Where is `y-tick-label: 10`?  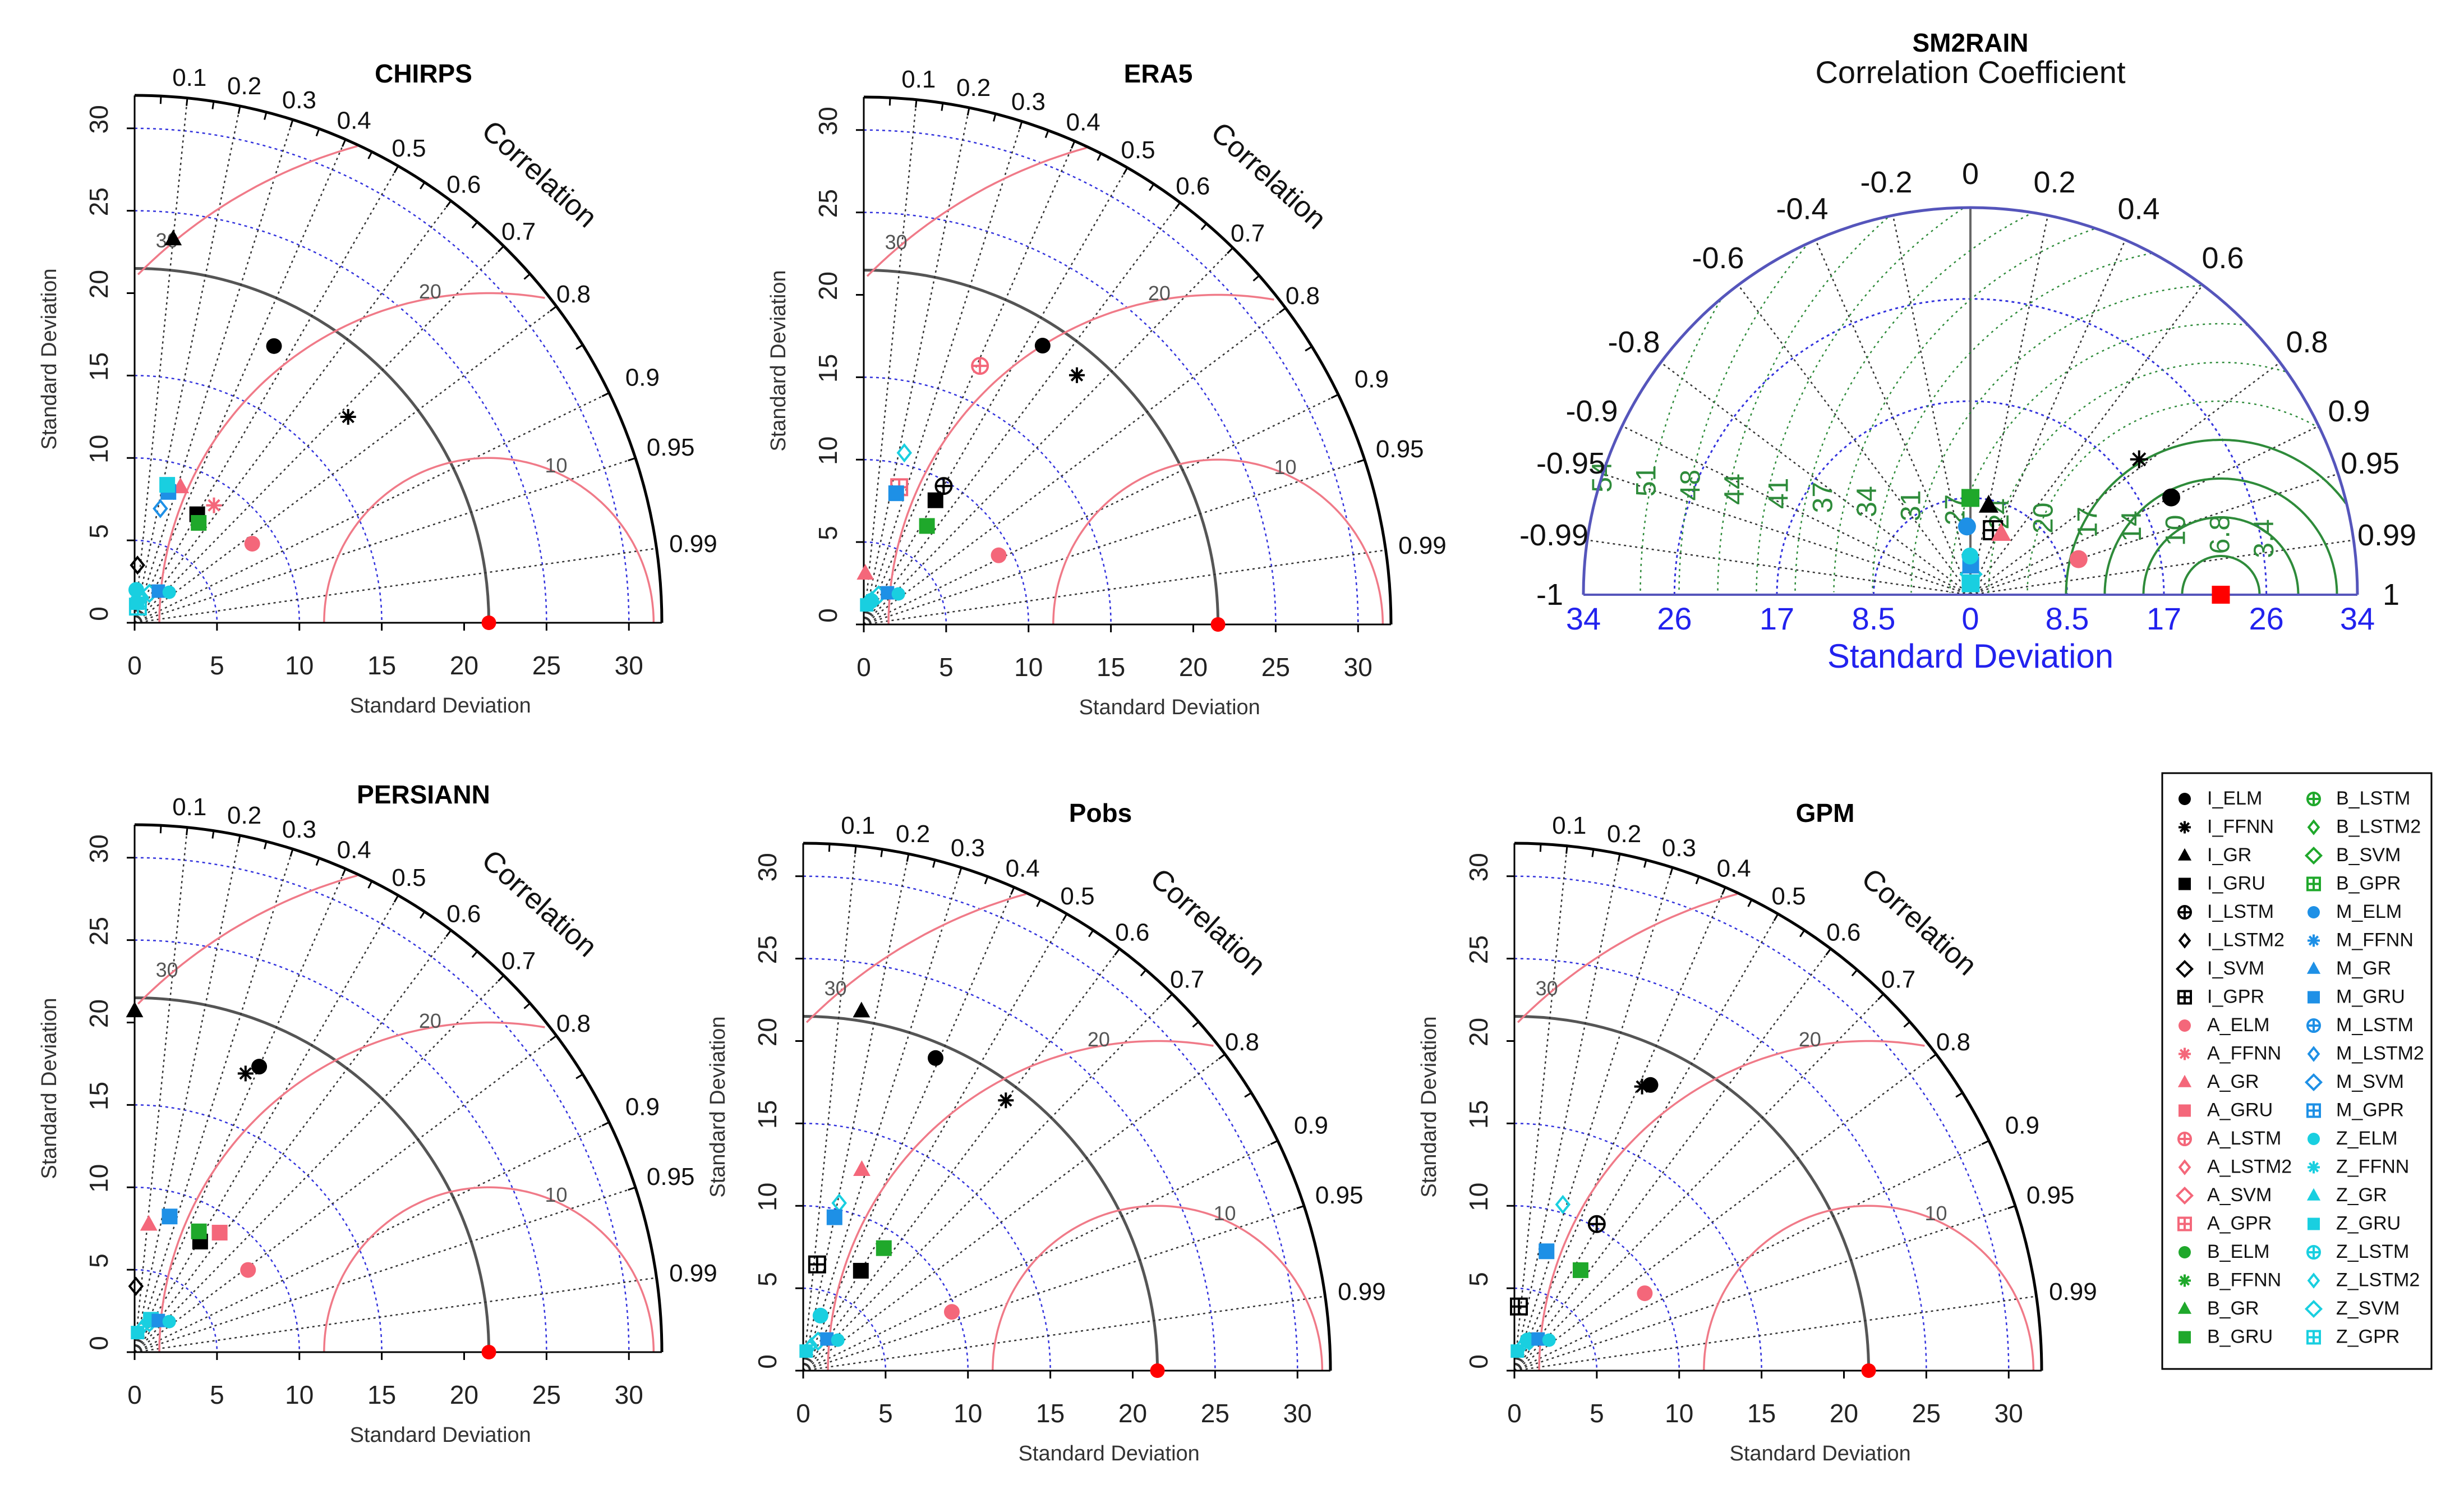
y-tick-label: 10 is located at coordinates (827, 450).